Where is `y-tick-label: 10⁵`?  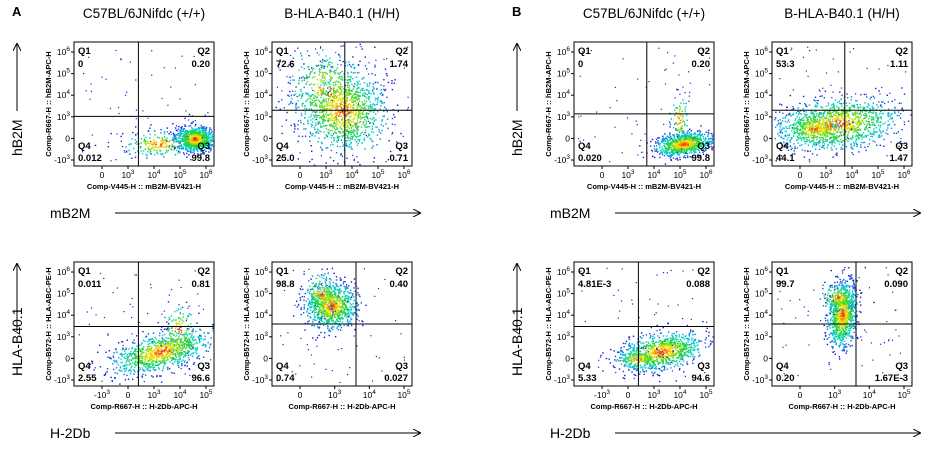
y-tick-label: 10⁵ is located at coordinates (261, 73).